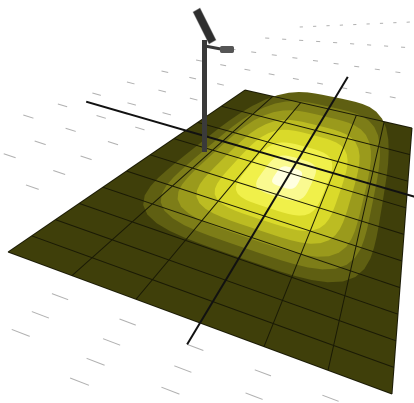 The image size is (414, 403). Describe the element at coordinates (213, 79) in the screenshot. I see `street-light` at that location.